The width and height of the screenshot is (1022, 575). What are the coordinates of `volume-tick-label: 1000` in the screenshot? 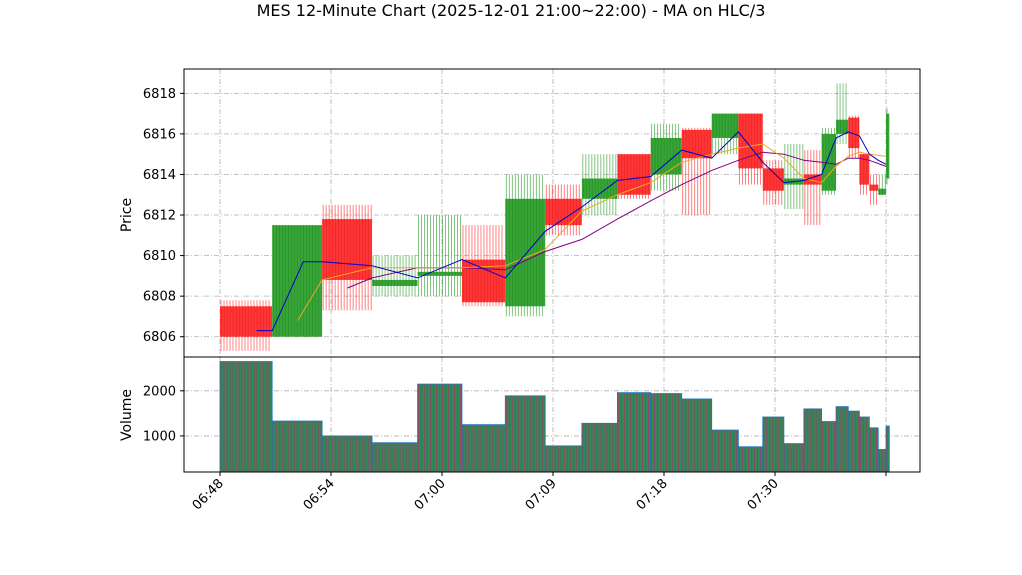 It's located at (159, 436).